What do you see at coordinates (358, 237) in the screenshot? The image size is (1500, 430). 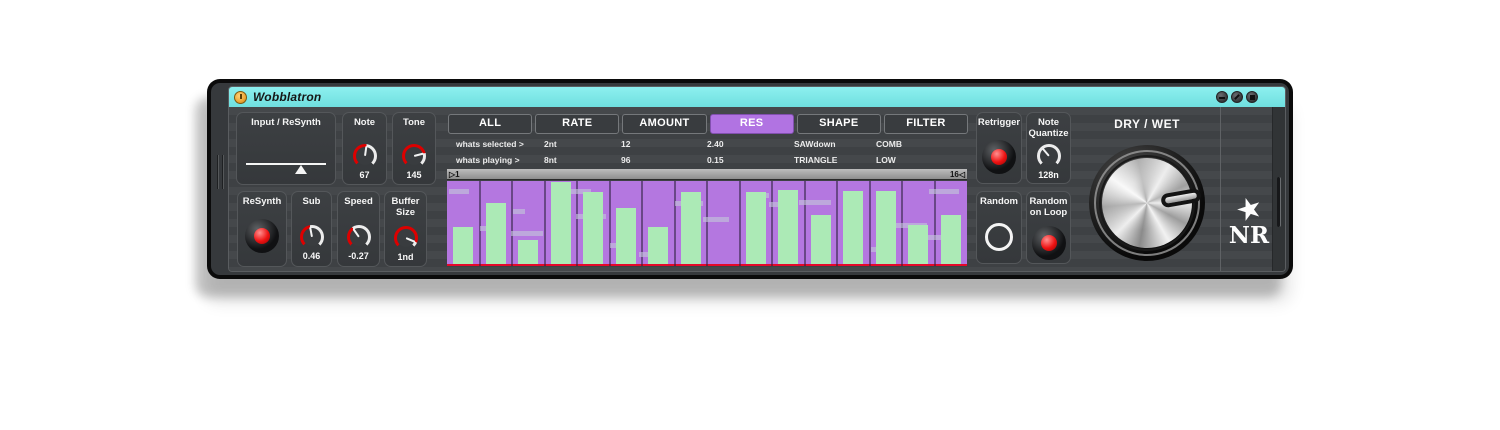 I see `speed-knob` at bounding box center [358, 237].